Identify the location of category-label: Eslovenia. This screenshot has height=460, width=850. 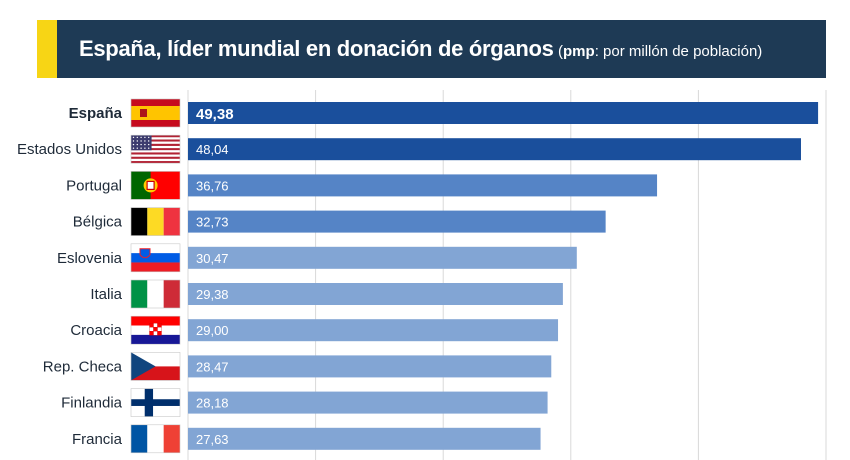
(90, 258).